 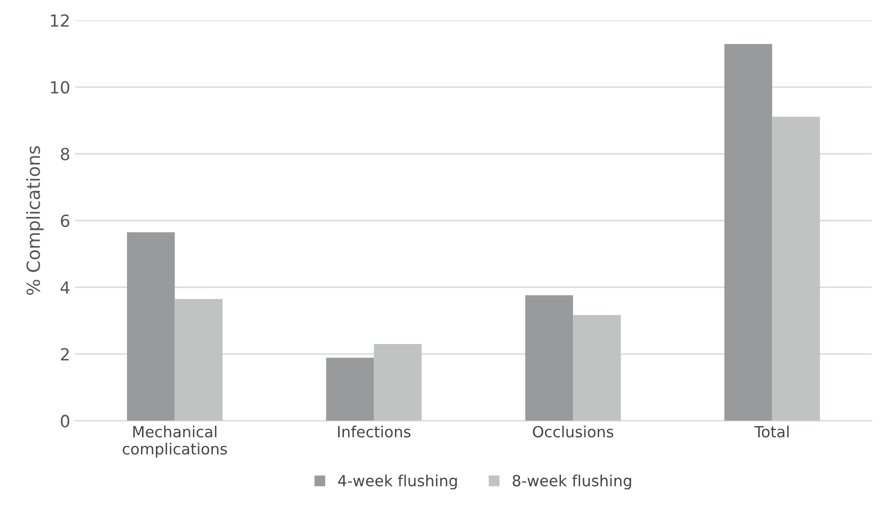 I want to click on y-tick-label: 0, so click(x=65, y=421).